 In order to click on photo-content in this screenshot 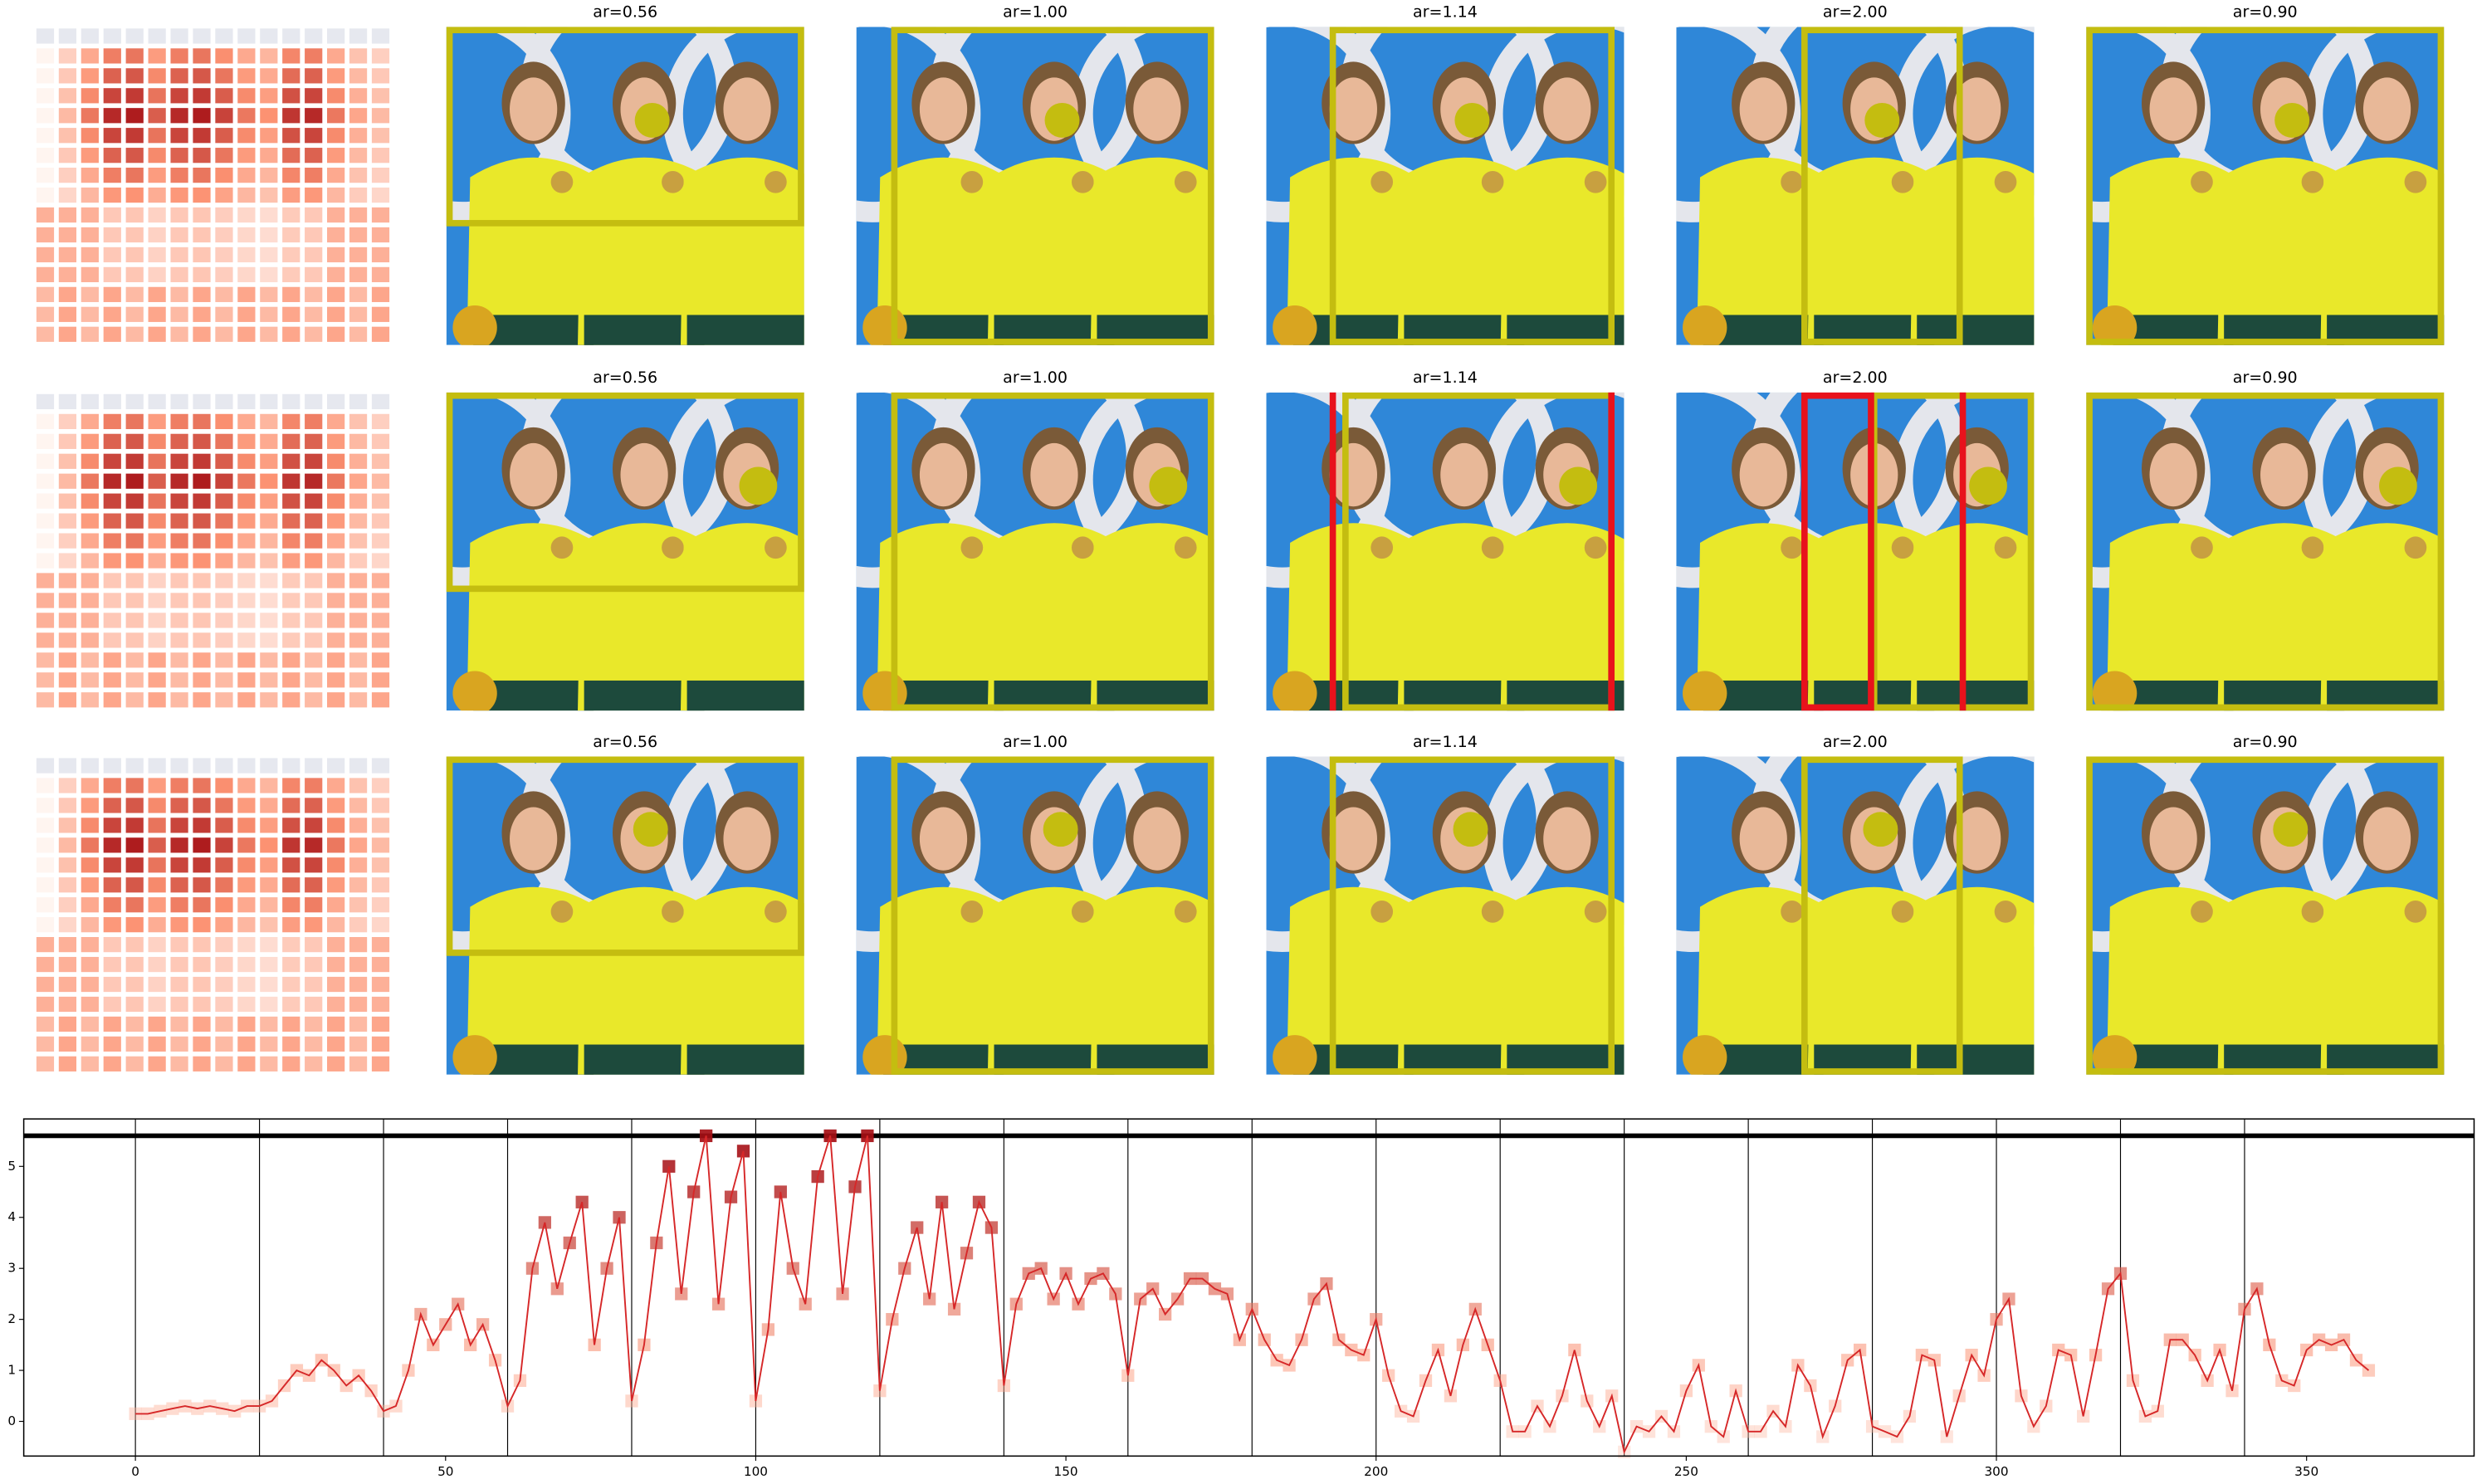, I will do `click(1035, 915)`.